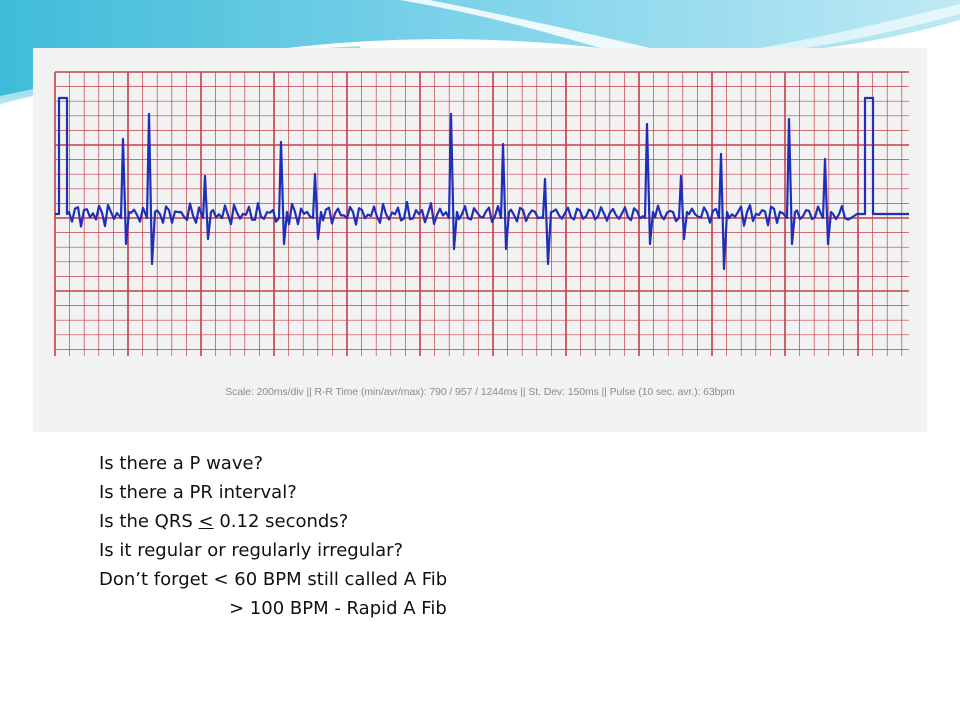 This screenshot has width=960, height=720. I want to click on note-rapid-afib: > 100 BPM - Rapid A Fib, so click(338, 608).